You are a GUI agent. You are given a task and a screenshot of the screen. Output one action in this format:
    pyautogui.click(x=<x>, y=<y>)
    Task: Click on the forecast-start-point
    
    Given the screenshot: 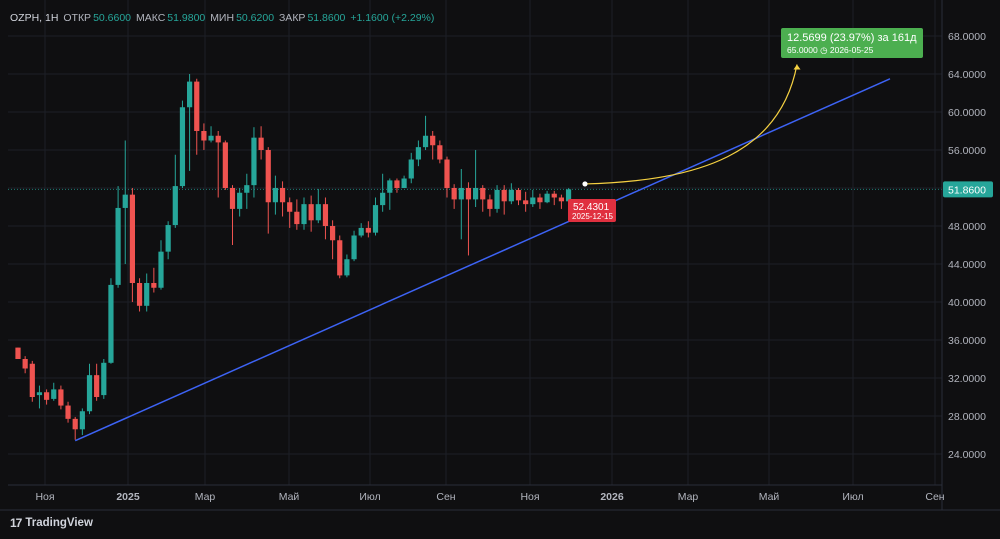 What is the action you would take?
    pyautogui.click(x=585, y=184)
    